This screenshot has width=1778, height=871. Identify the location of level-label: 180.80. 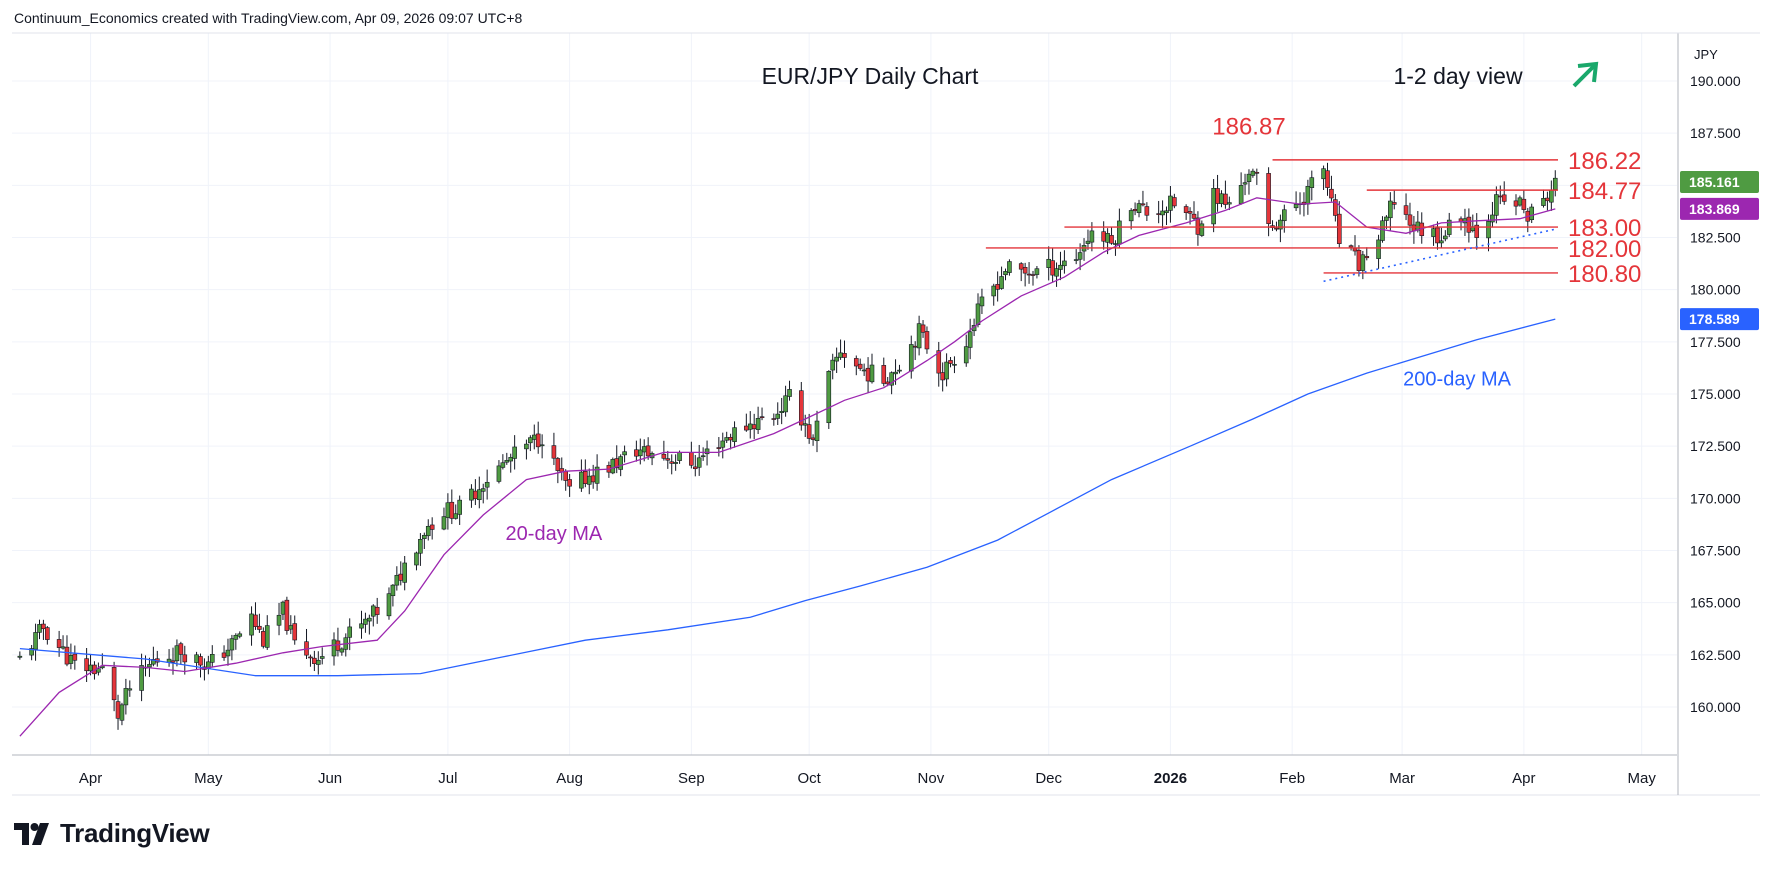
(1604, 274).